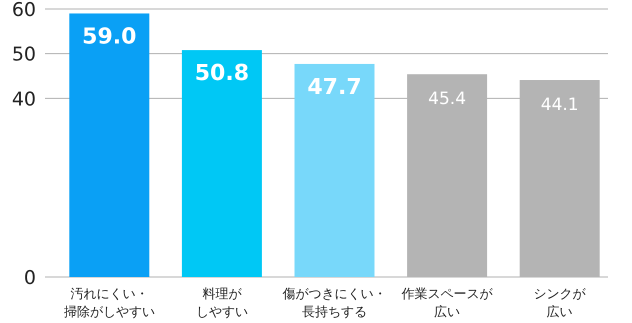  What do you see at coordinates (24, 99) in the screenshot?
I see `y-tick-label: 40` at bounding box center [24, 99].